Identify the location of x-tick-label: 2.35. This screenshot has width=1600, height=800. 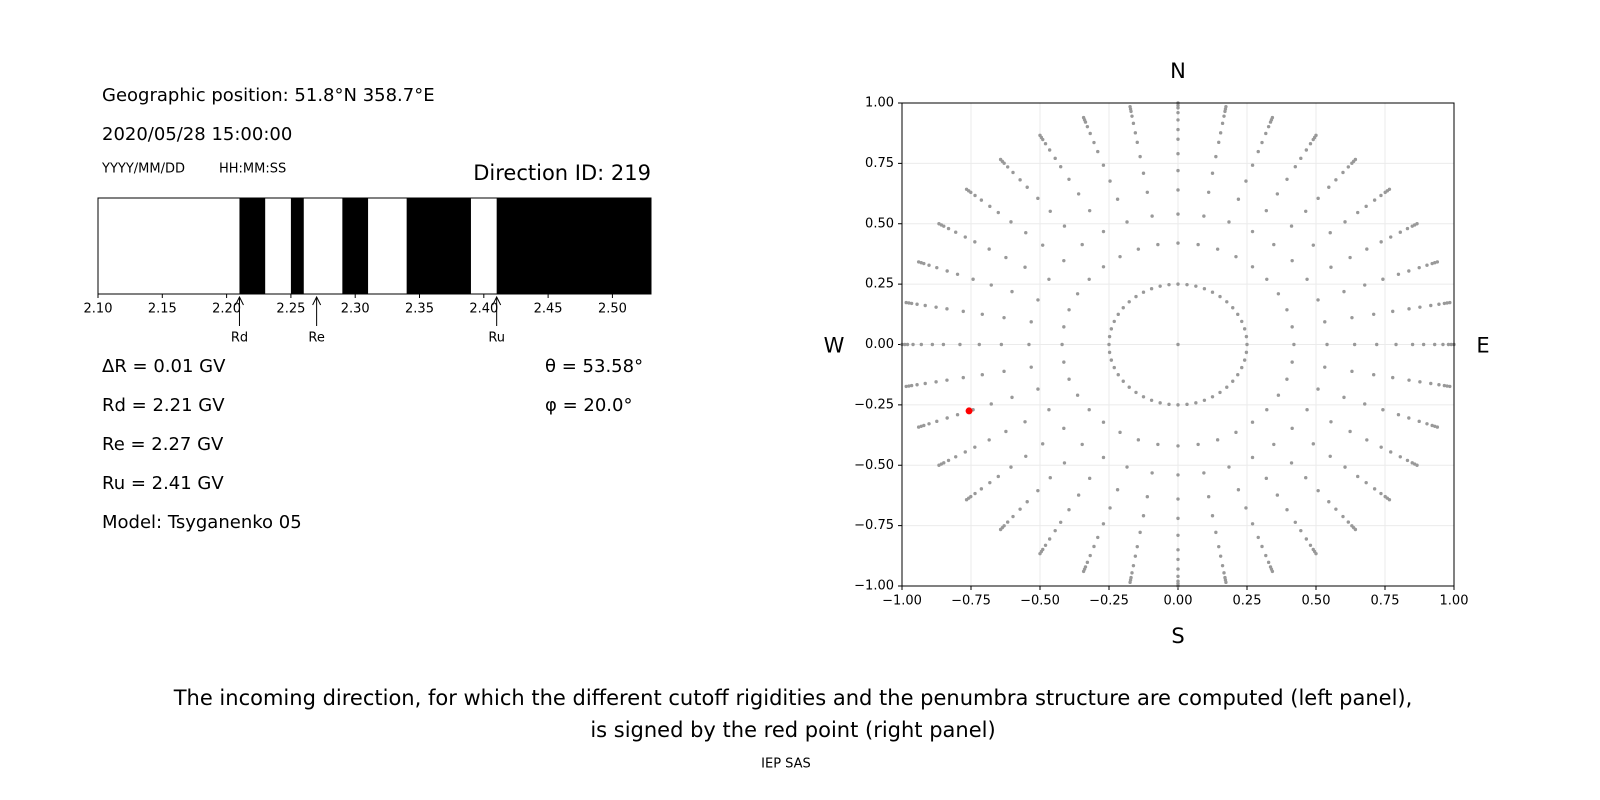
(419, 309).